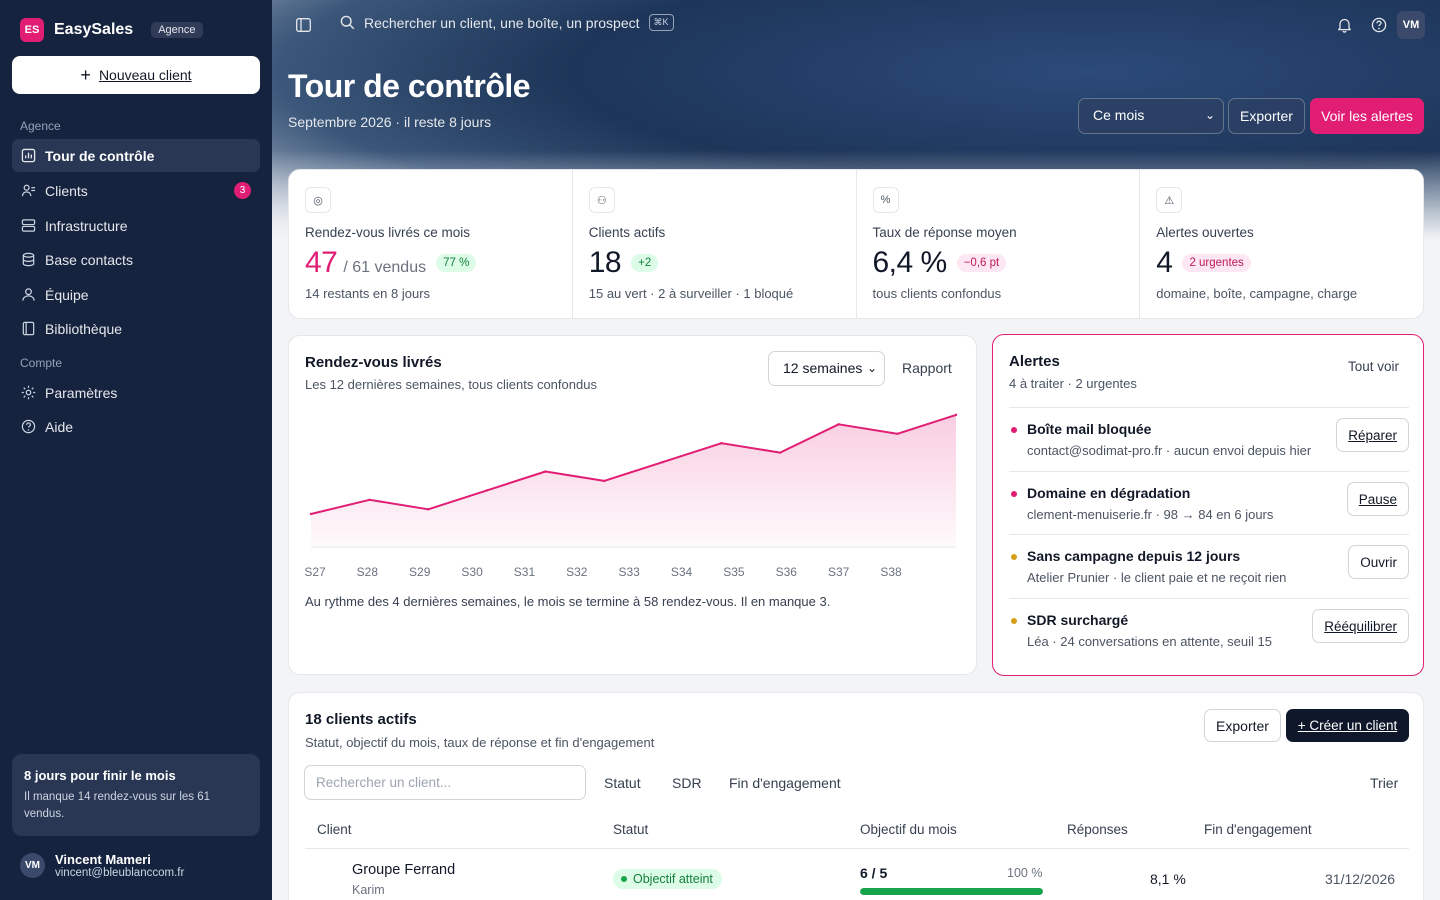  What do you see at coordinates (315, 572) in the screenshot?
I see `x-tick-label: S27` at bounding box center [315, 572].